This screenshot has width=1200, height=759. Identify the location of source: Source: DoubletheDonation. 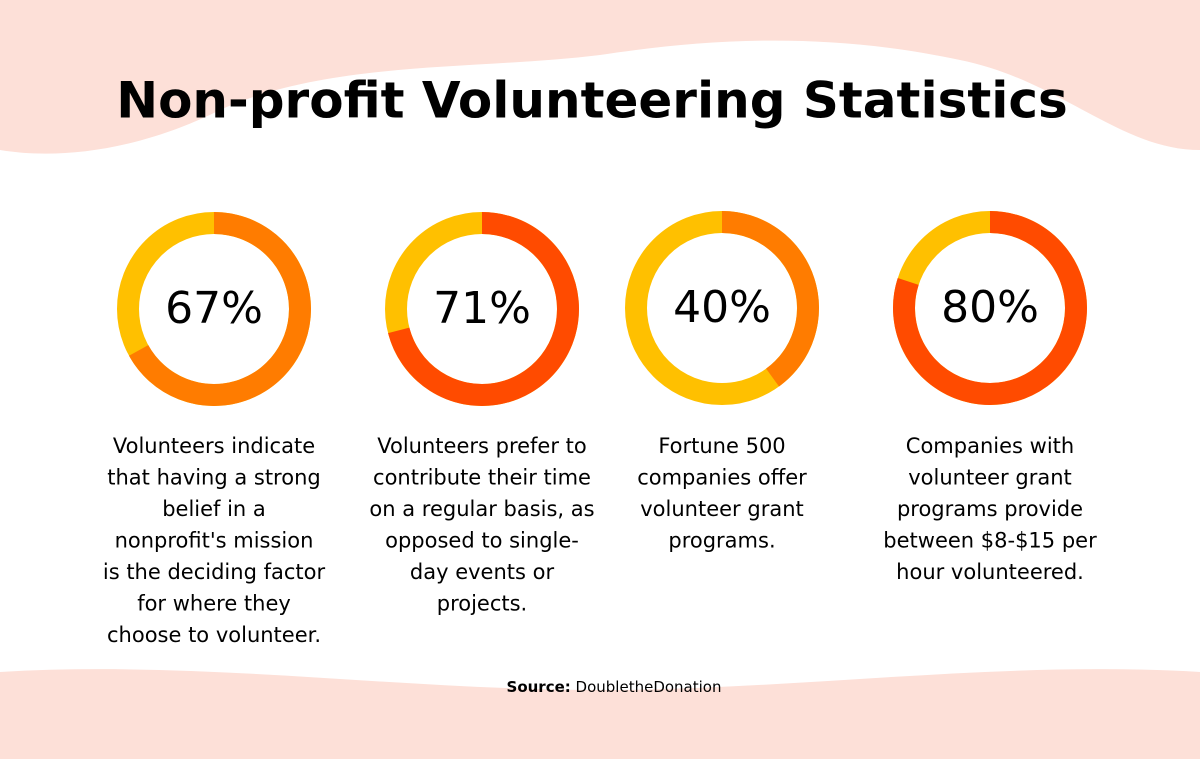
(614, 687).